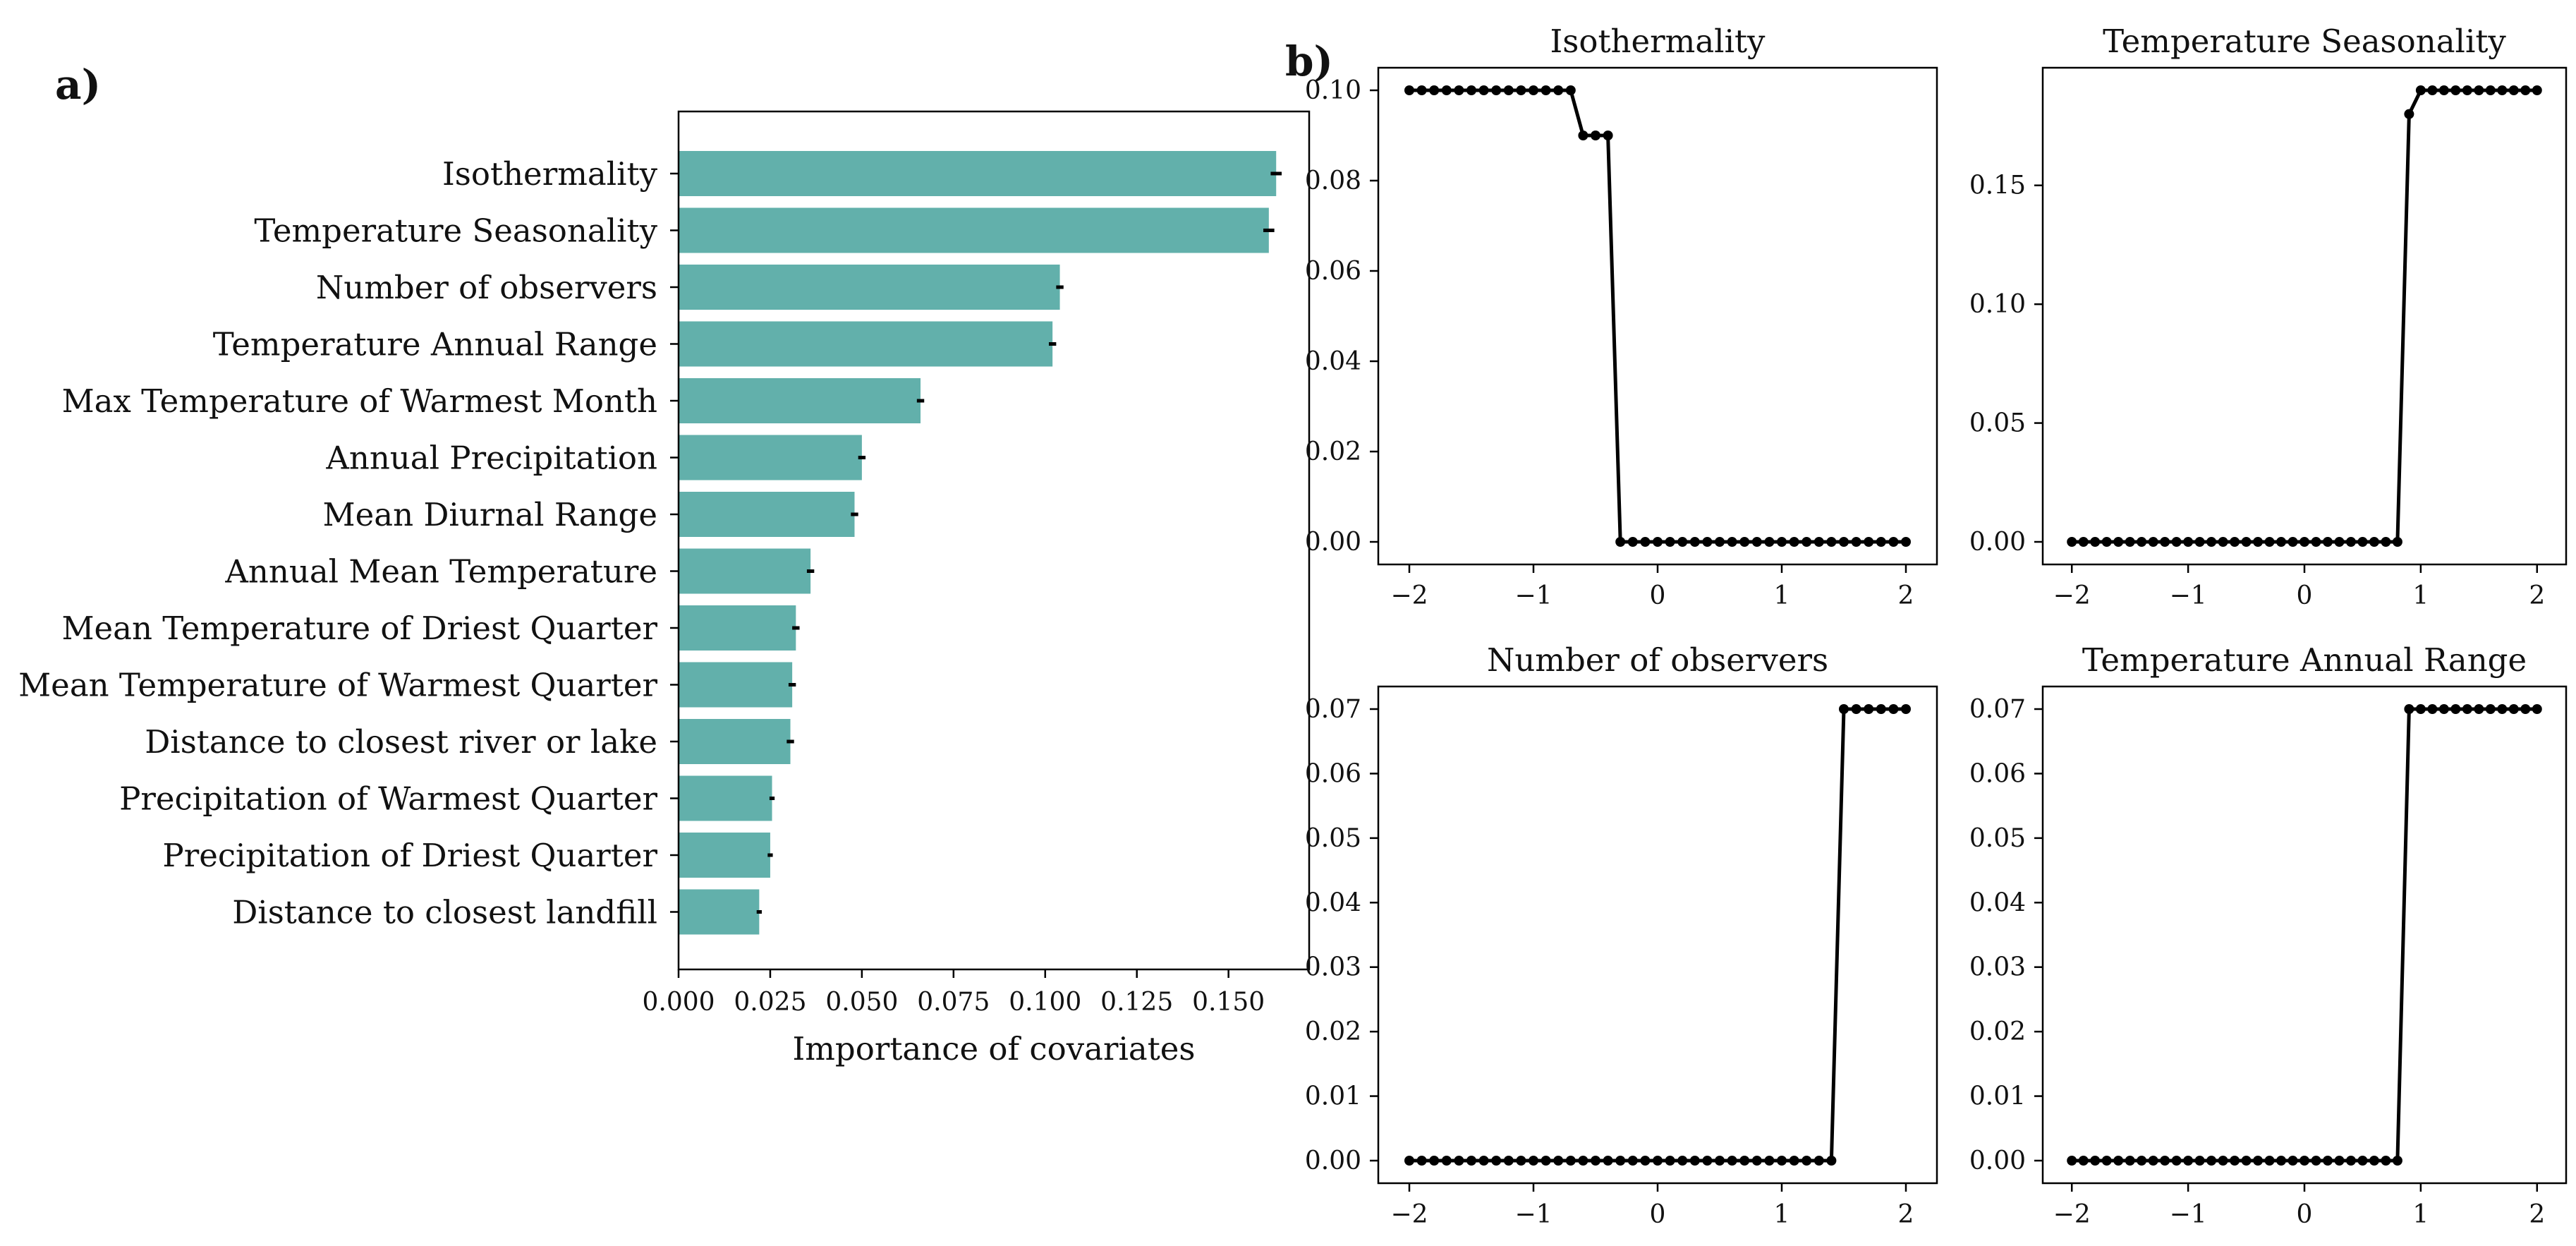  Describe the element at coordinates (337, 685) in the screenshot. I see `y-tick-label: Mean Temperature of Warmest Quarter` at that location.